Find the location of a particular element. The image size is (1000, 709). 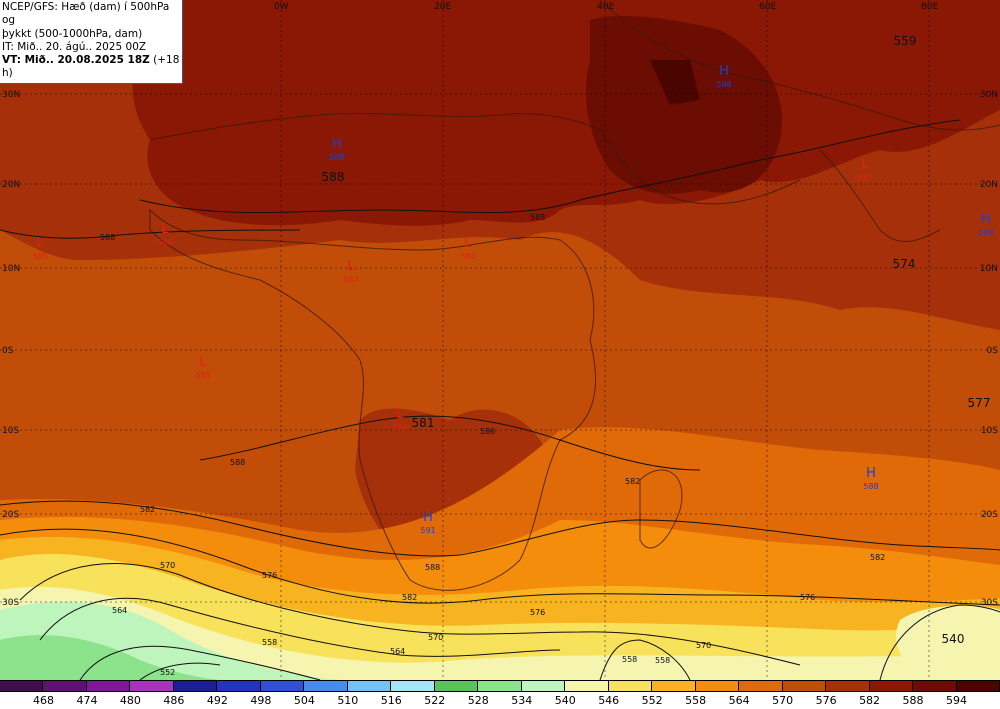

info-line-2: þykkt (500-1000hPa, dam) is located at coordinates (72, 33).